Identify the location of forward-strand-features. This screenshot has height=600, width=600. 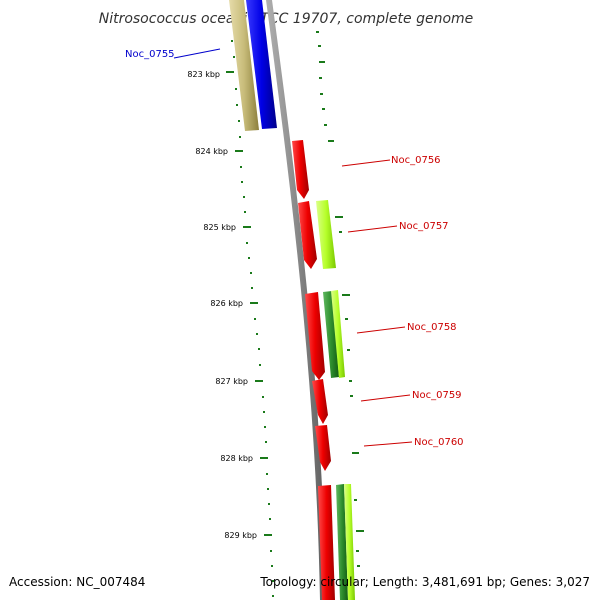
(323, 370).